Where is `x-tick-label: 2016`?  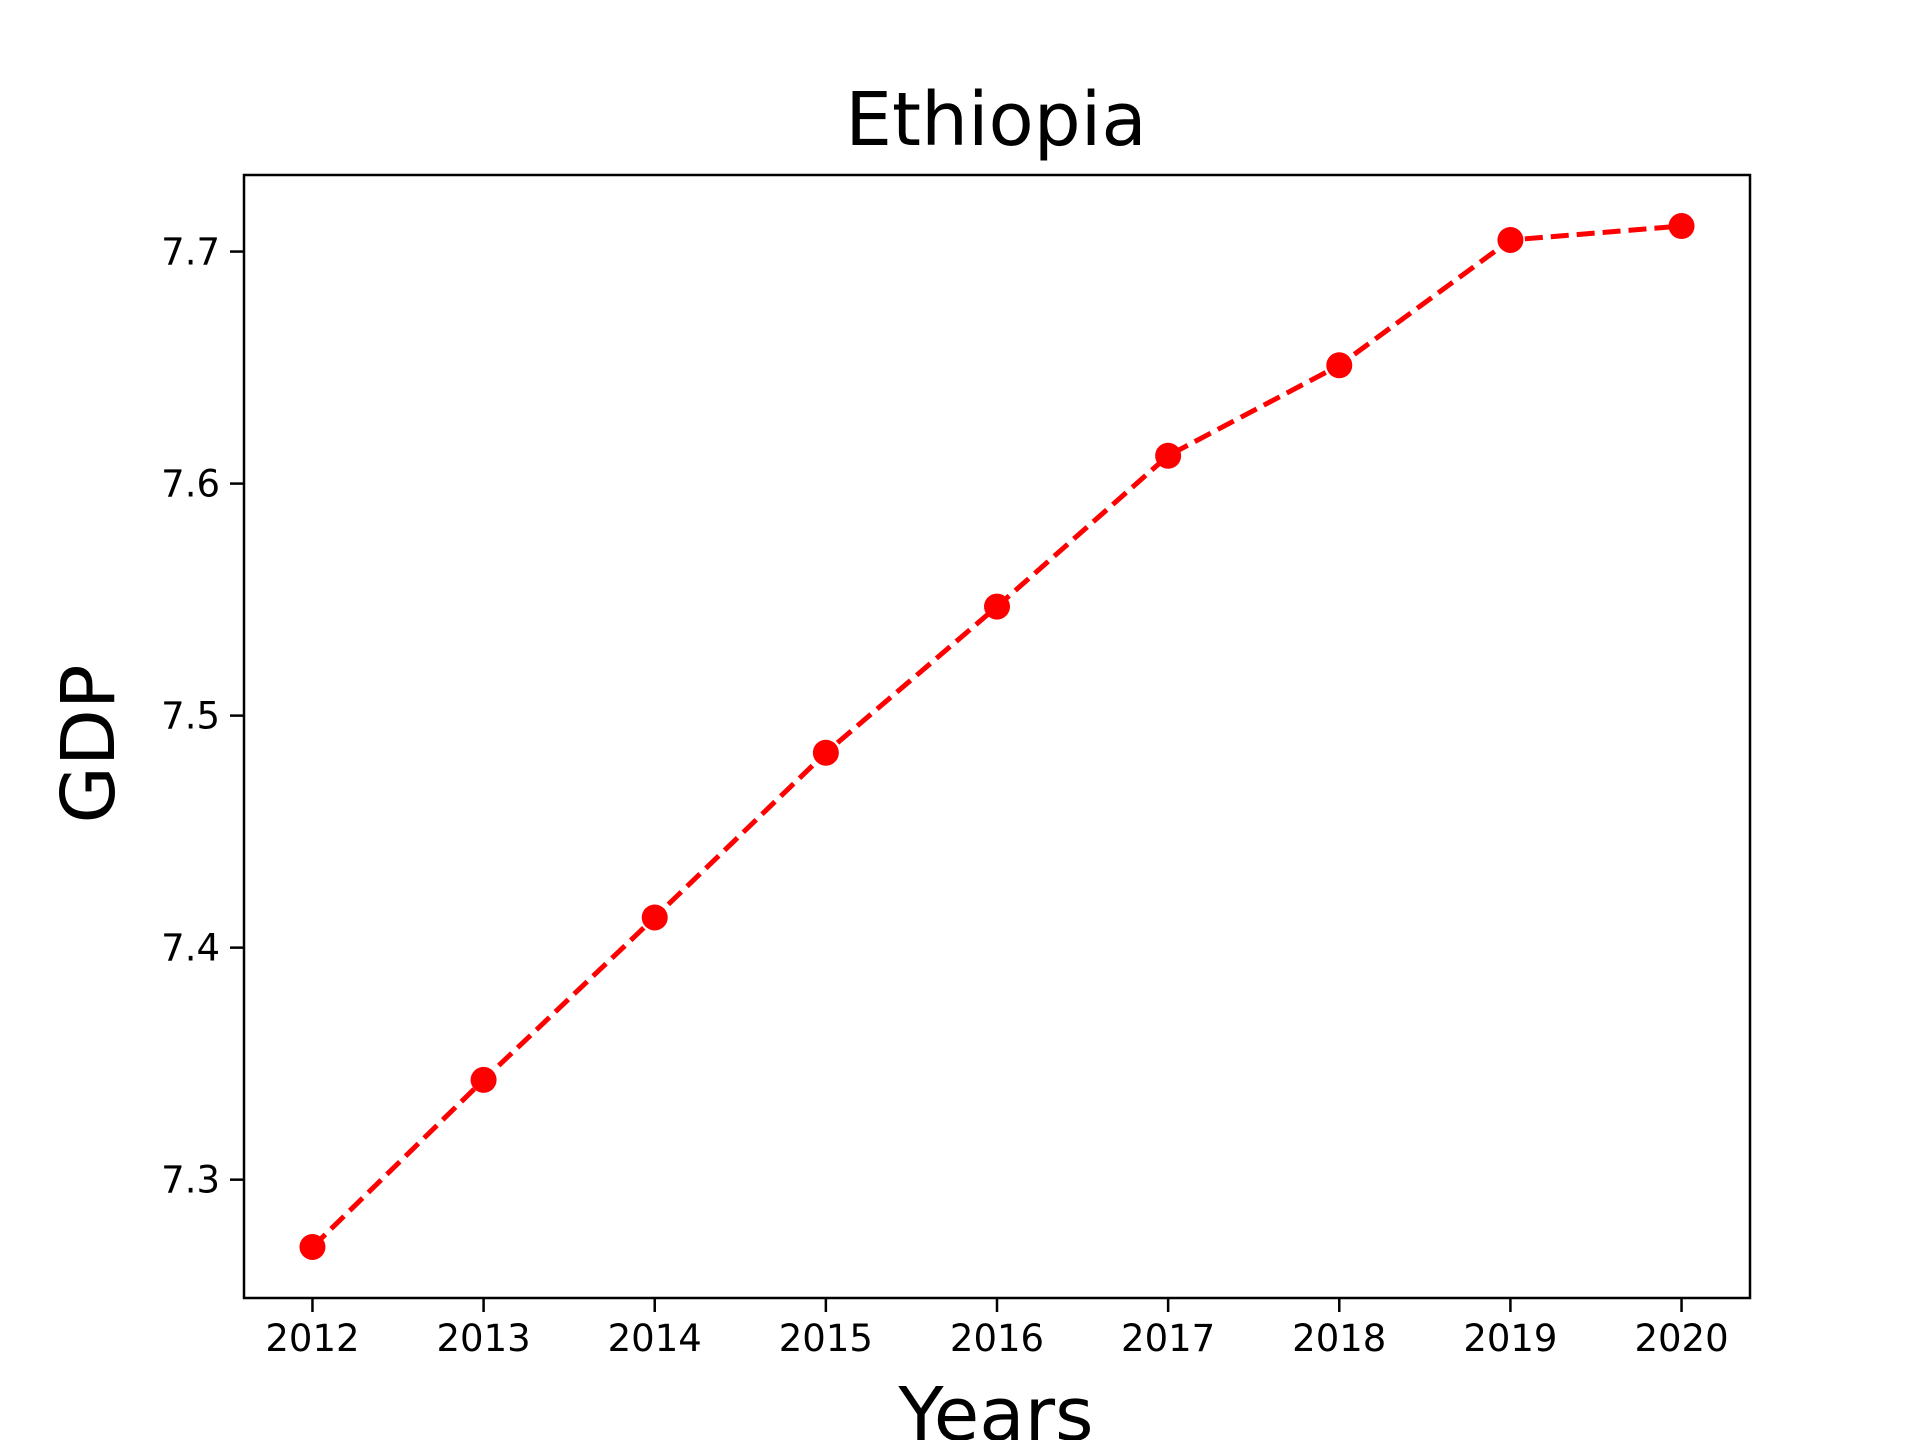
x-tick-label: 2016 is located at coordinates (997, 1338).